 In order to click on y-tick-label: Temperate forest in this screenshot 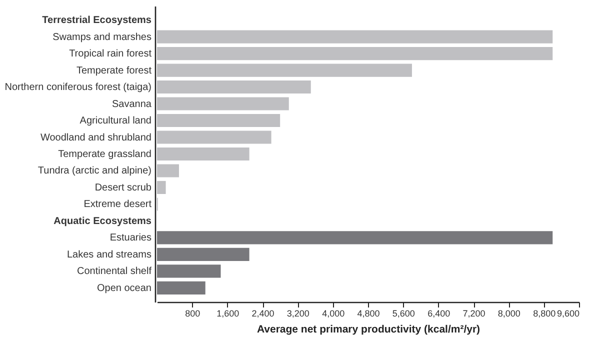, I will do `click(114, 70)`.